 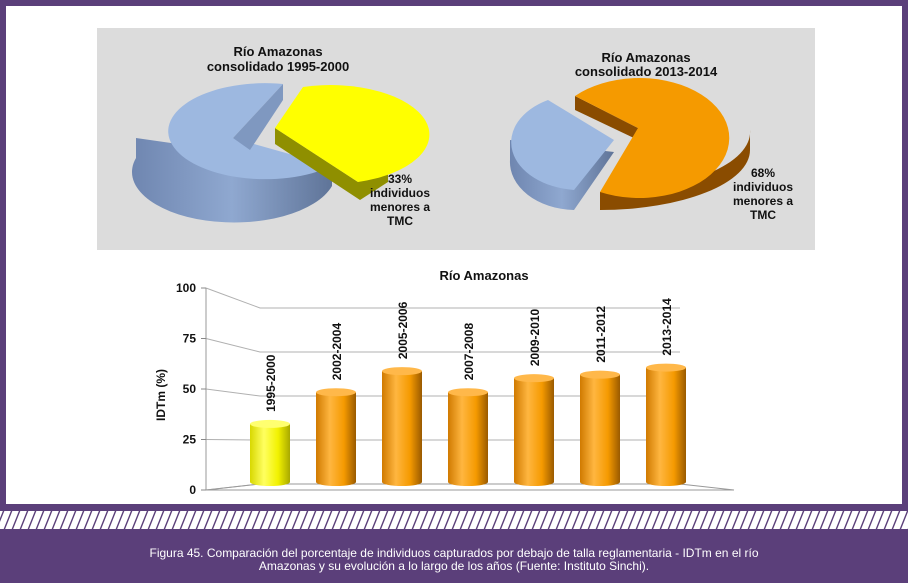 I want to click on pie1-slice-blue-cut, so click(x=258, y=117).